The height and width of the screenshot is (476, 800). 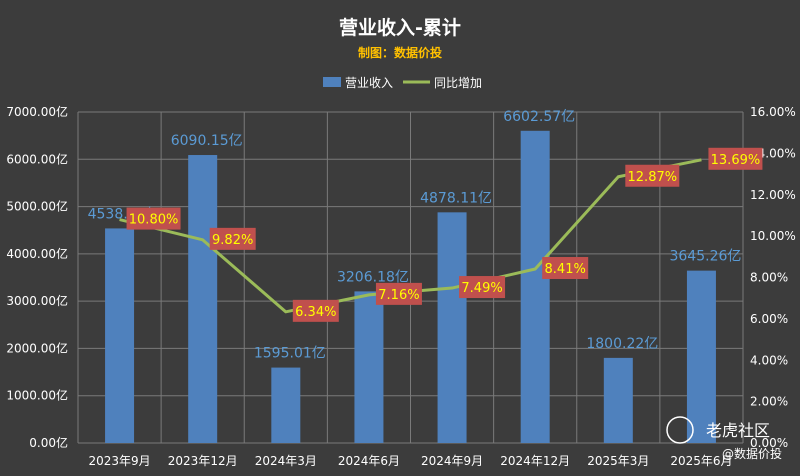 What do you see at coordinates (535, 461) in the screenshot?
I see `x-axis-tick-label: 2024年12月` at bounding box center [535, 461].